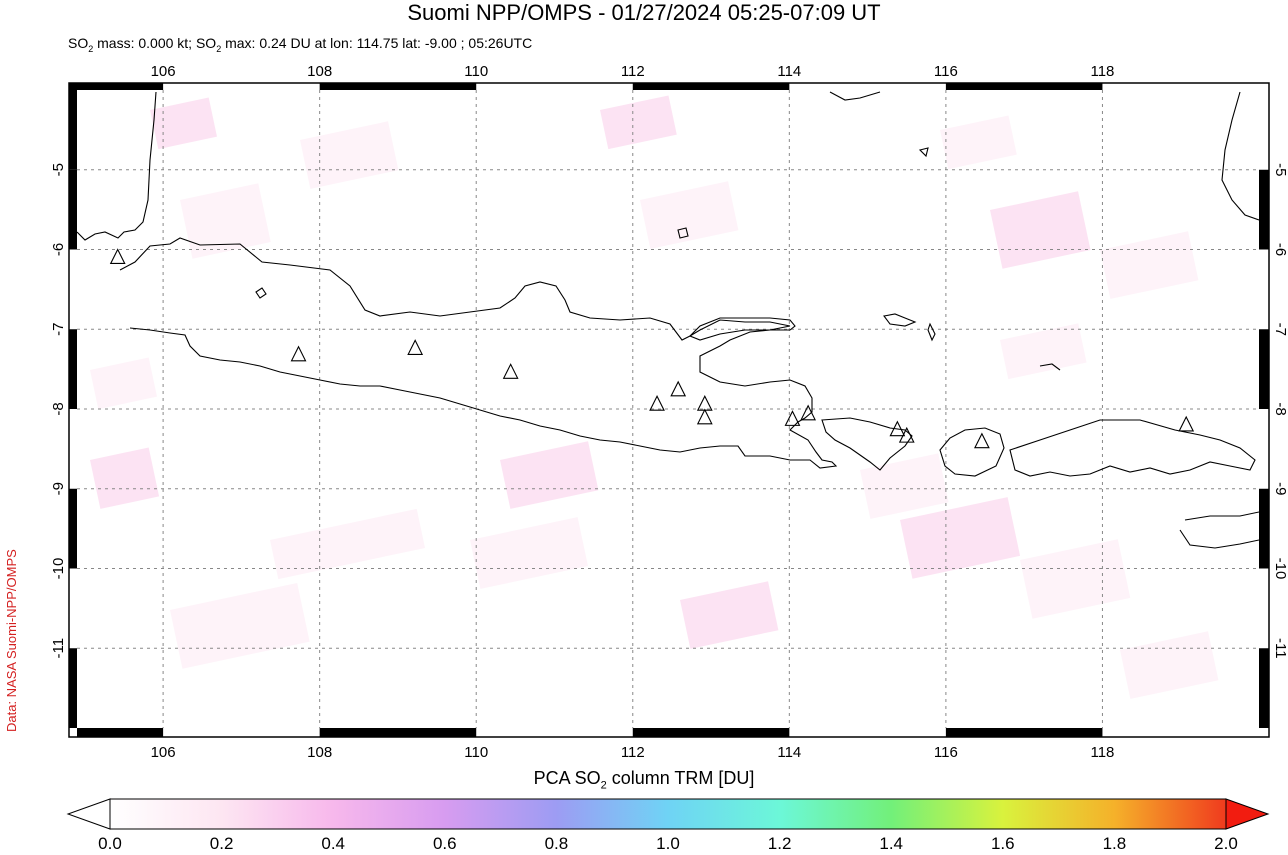 This screenshot has height=855, width=1288. Describe the element at coordinates (1002, 843) in the screenshot. I see `colorbar-tick-label: 1.6` at that location.